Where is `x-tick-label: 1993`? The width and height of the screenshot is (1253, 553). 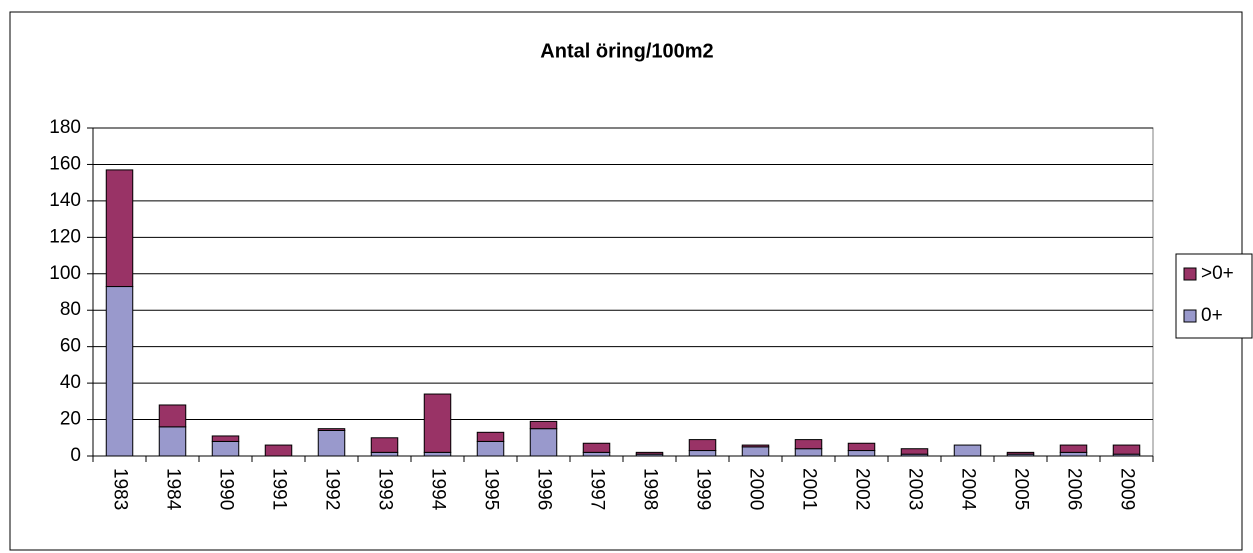 x-tick-label: 1993 is located at coordinates (384, 489).